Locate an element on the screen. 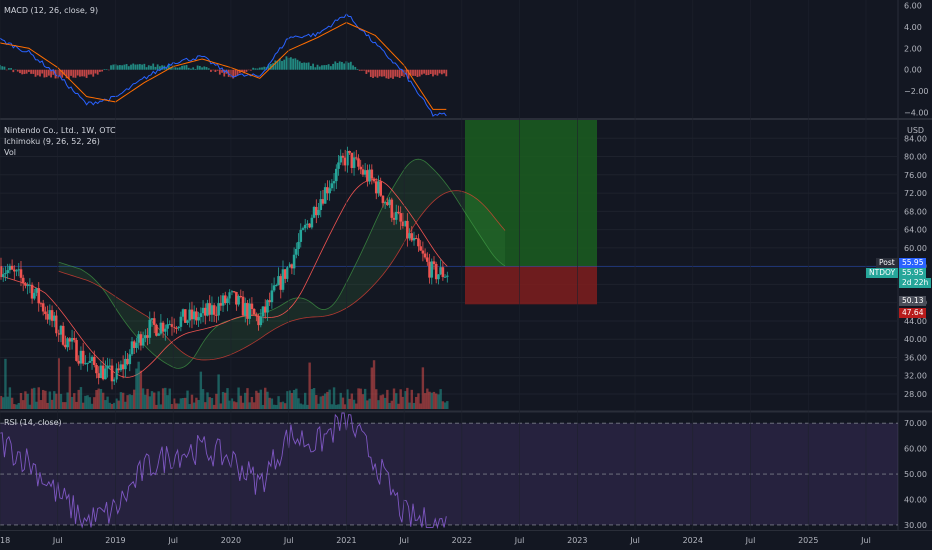 The image size is (932, 550). rsi-tick-label: 70.00 is located at coordinates (915, 423).